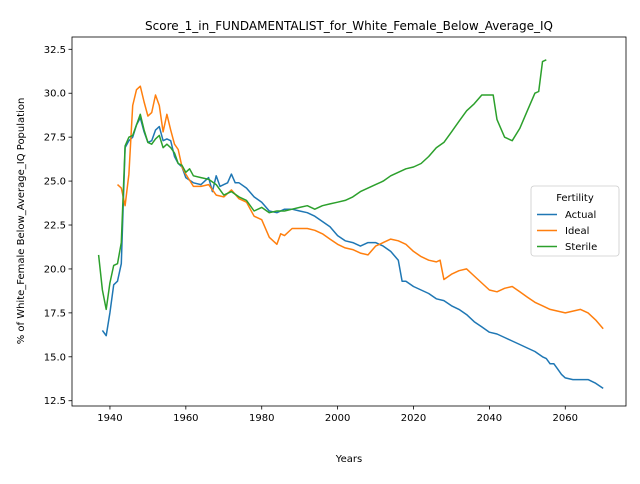 The image size is (640, 484). Describe the element at coordinates (337, 418) in the screenshot. I see `x-tick-label: 2000` at that location.